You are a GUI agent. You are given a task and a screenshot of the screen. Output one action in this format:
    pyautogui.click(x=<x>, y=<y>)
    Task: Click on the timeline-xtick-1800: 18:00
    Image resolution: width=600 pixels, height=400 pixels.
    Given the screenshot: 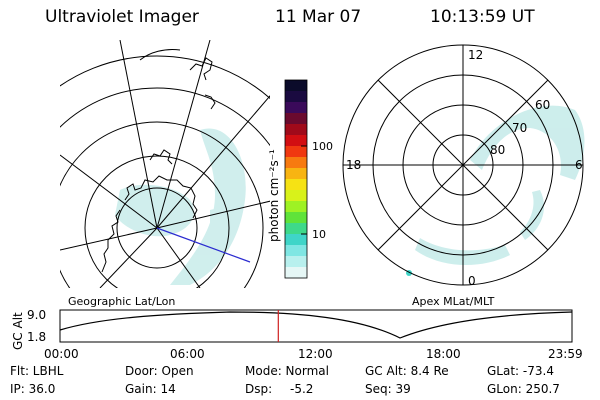 What is the action you would take?
    pyautogui.click(x=443, y=354)
    